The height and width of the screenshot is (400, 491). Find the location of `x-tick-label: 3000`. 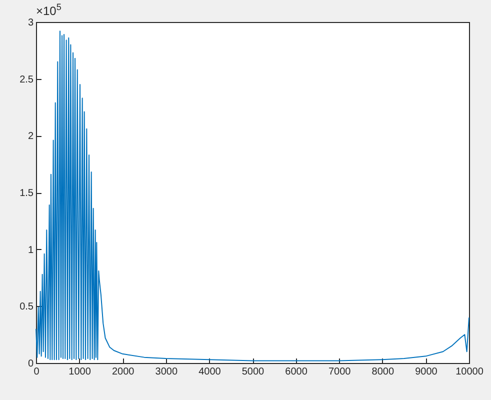

x-tick-label: 3000 is located at coordinates (166, 372).